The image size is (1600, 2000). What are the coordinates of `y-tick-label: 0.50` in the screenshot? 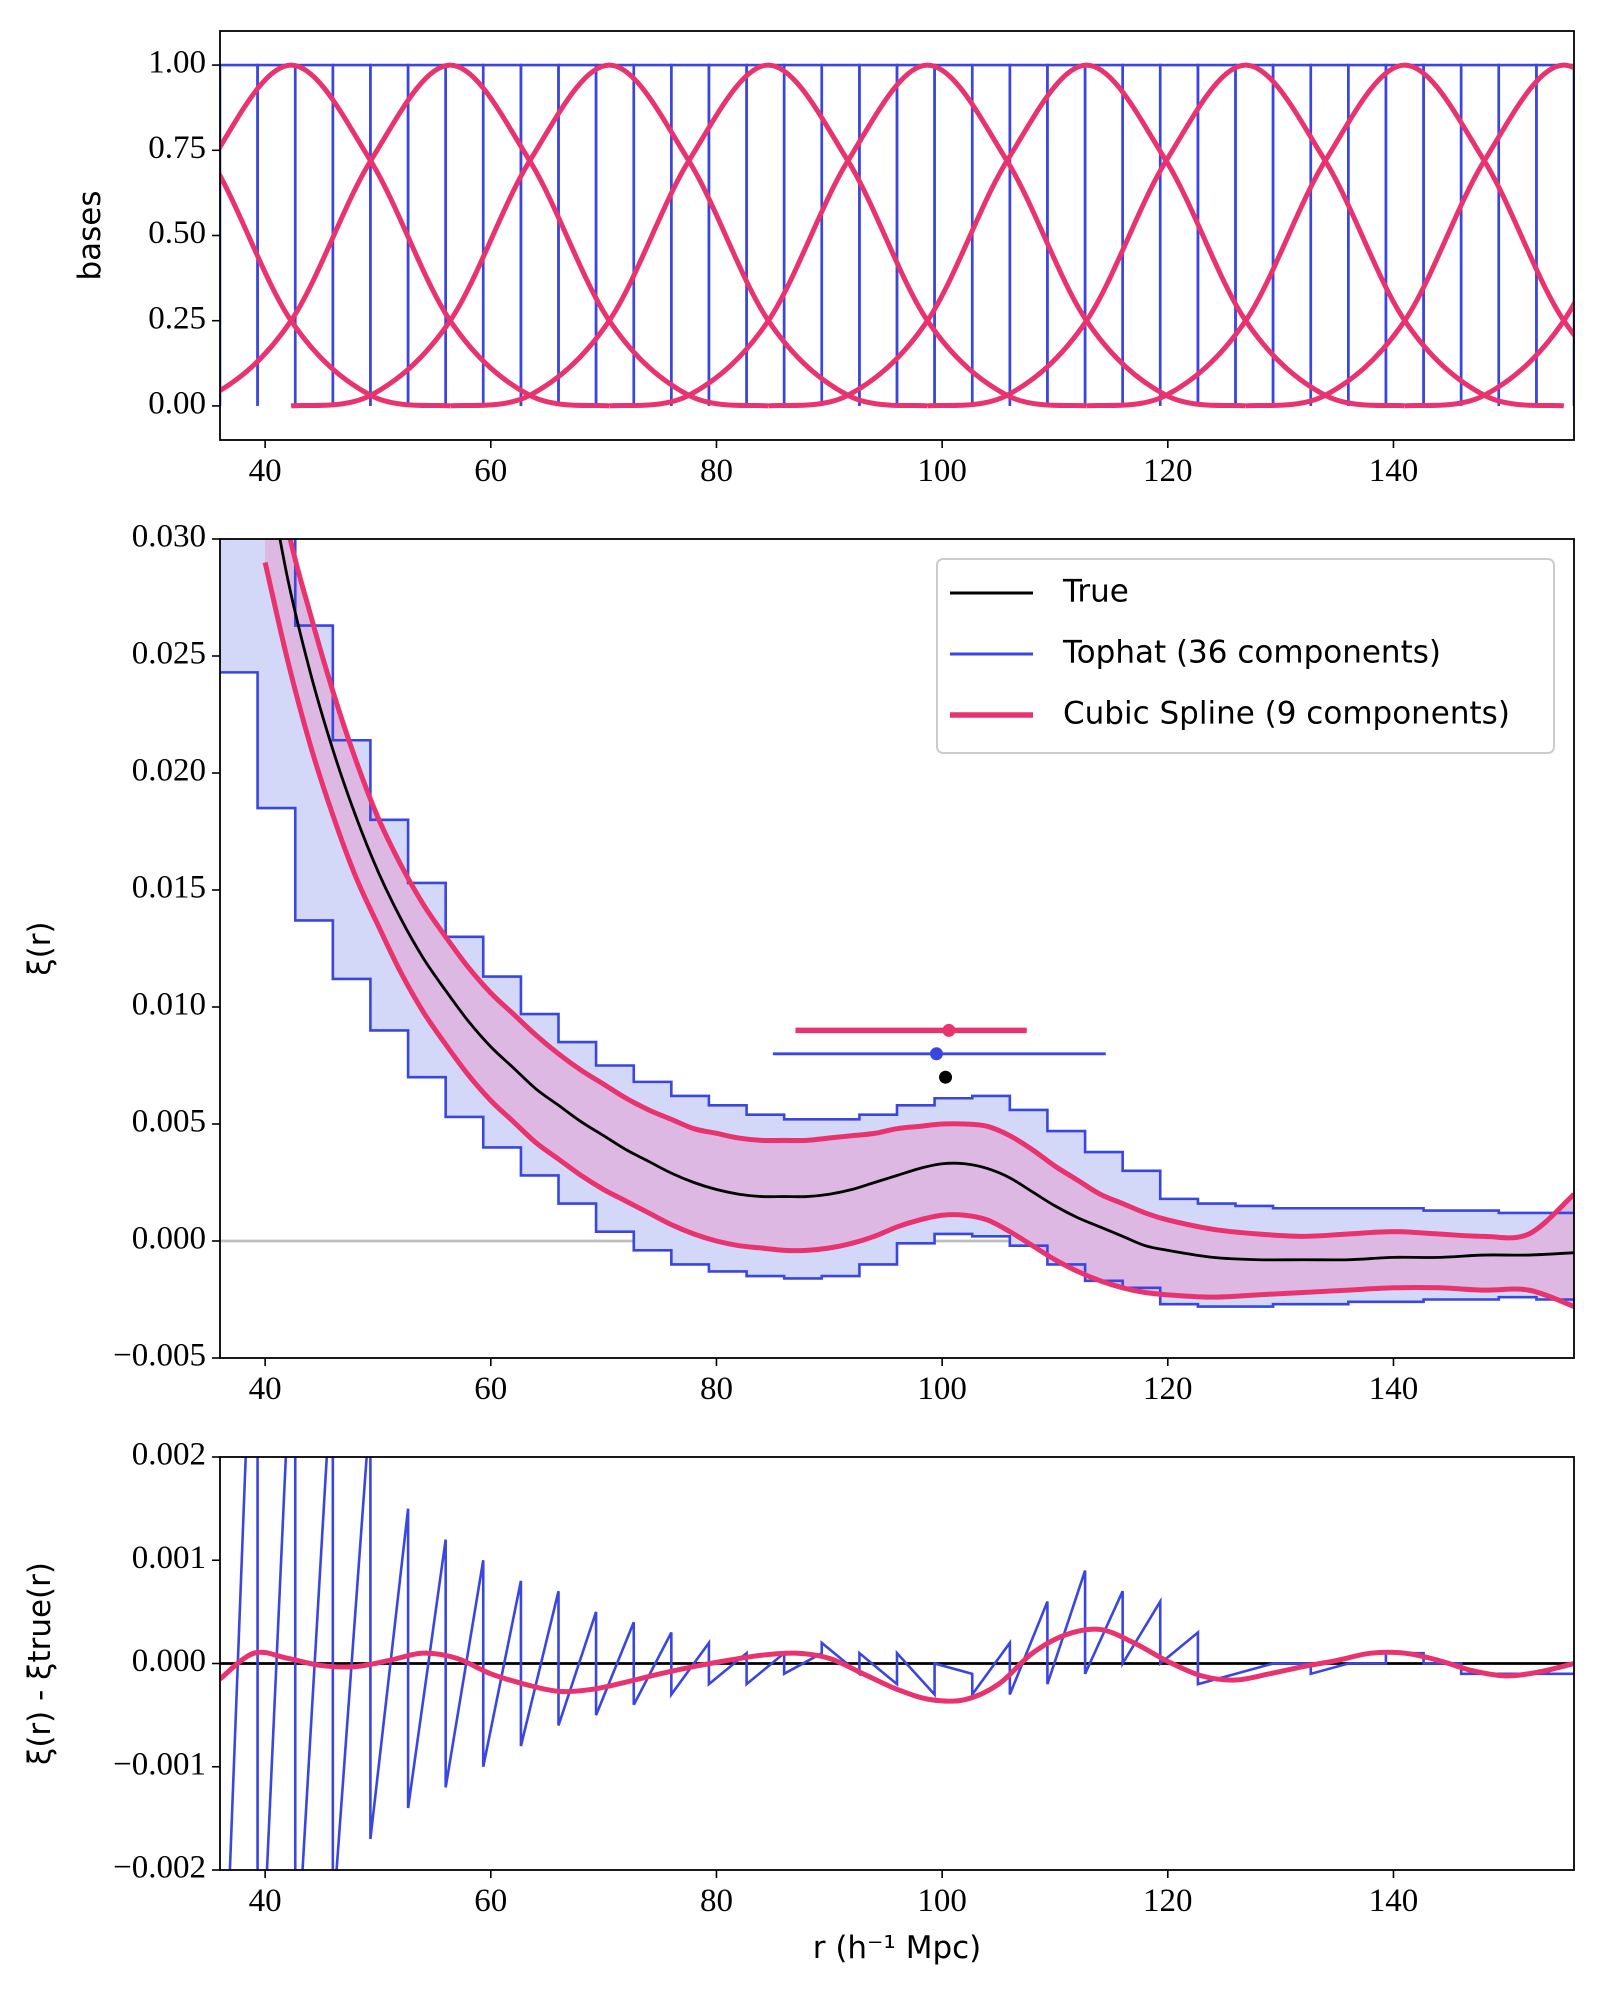 It's located at (177, 233).